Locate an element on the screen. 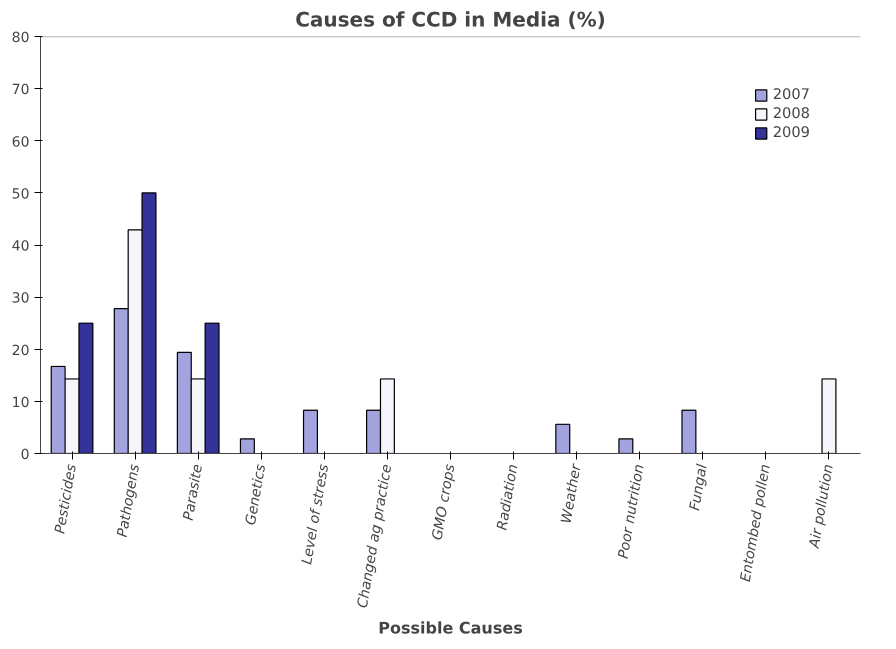  y-tick-label: 10 is located at coordinates (21, 402).